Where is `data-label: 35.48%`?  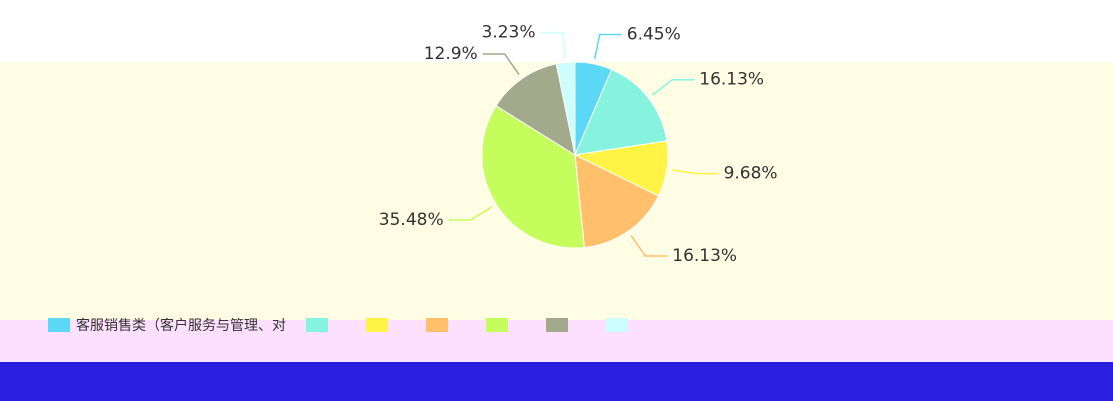 data-label: 35.48% is located at coordinates (411, 220).